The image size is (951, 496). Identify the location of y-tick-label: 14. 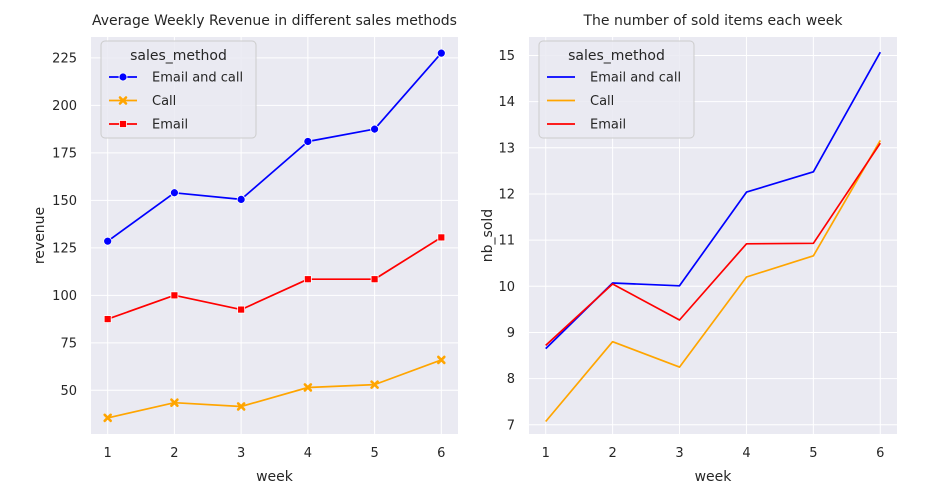
(506, 102).